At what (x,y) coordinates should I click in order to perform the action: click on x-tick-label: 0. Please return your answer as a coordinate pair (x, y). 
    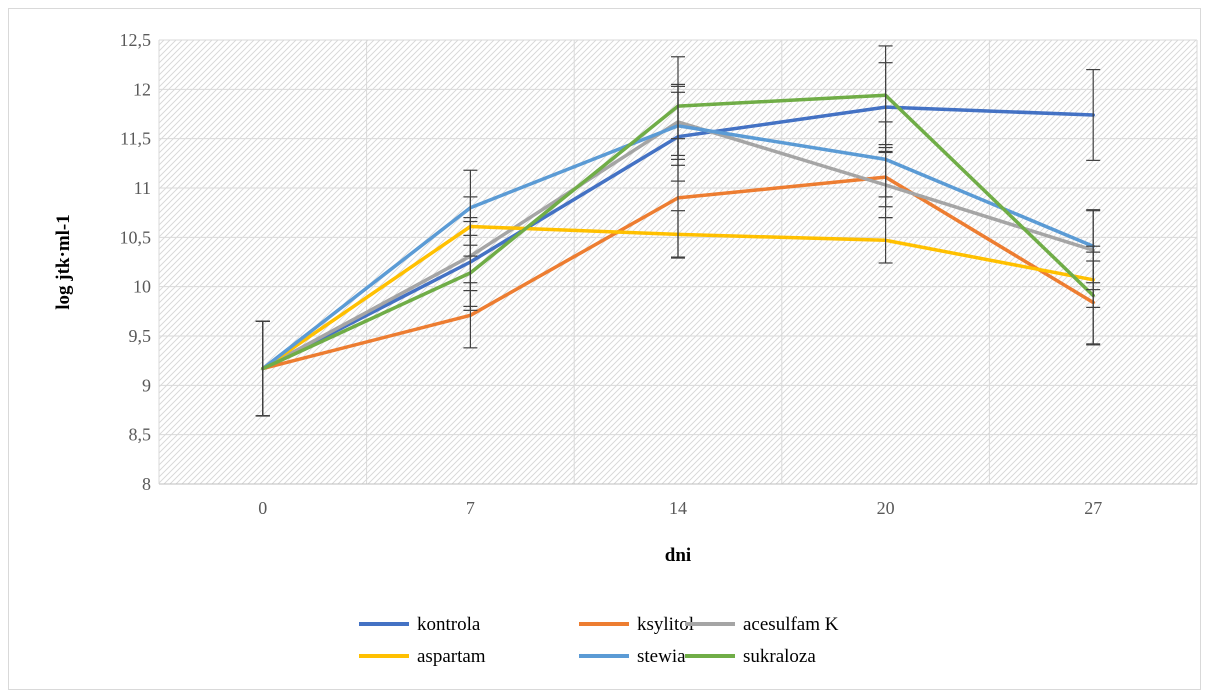
    Looking at the image, I should click on (262, 508).